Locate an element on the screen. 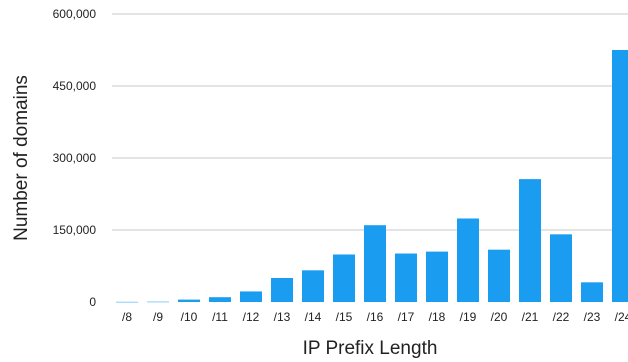 This screenshot has width=628, height=362. x-tick-label: /14 is located at coordinates (313, 317).